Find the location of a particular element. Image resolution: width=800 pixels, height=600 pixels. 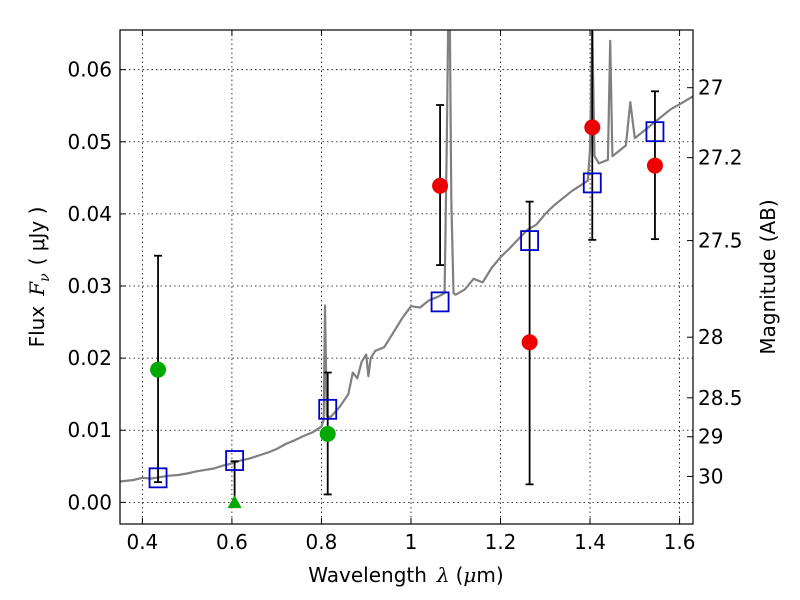

y2-tick-label: 27.5 is located at coordinates (720, 241).